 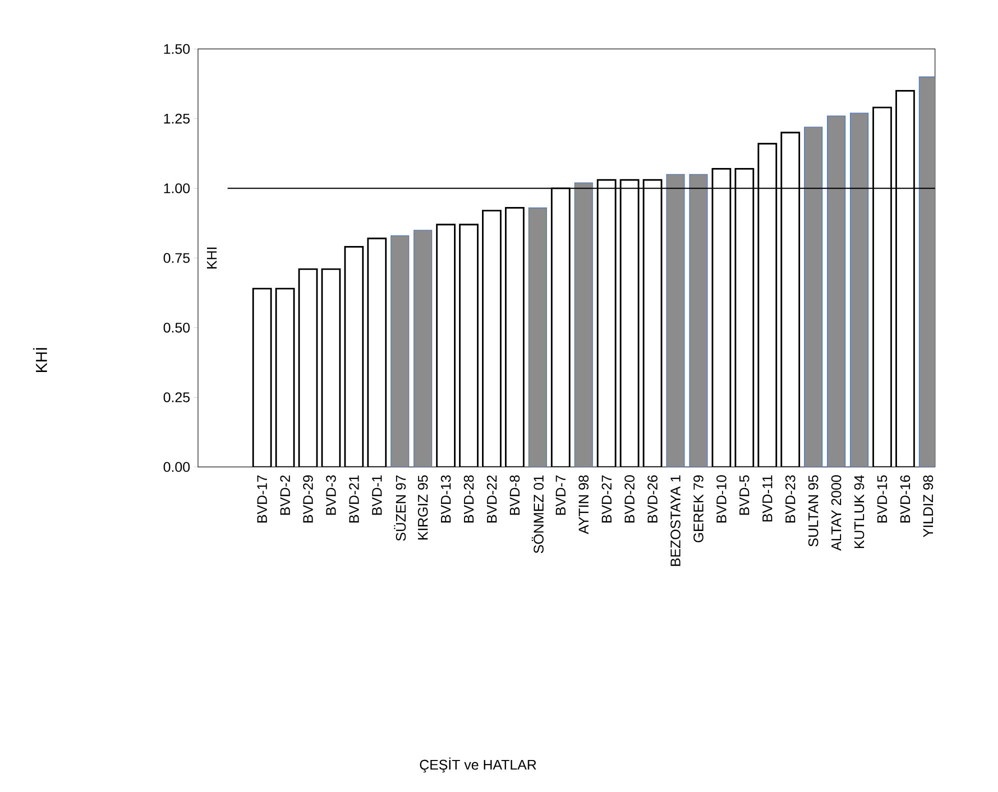 What do you see at coordinates (40, 360) in the screenshot?
I see `text: KHİ` at bounding box center [40, 360].